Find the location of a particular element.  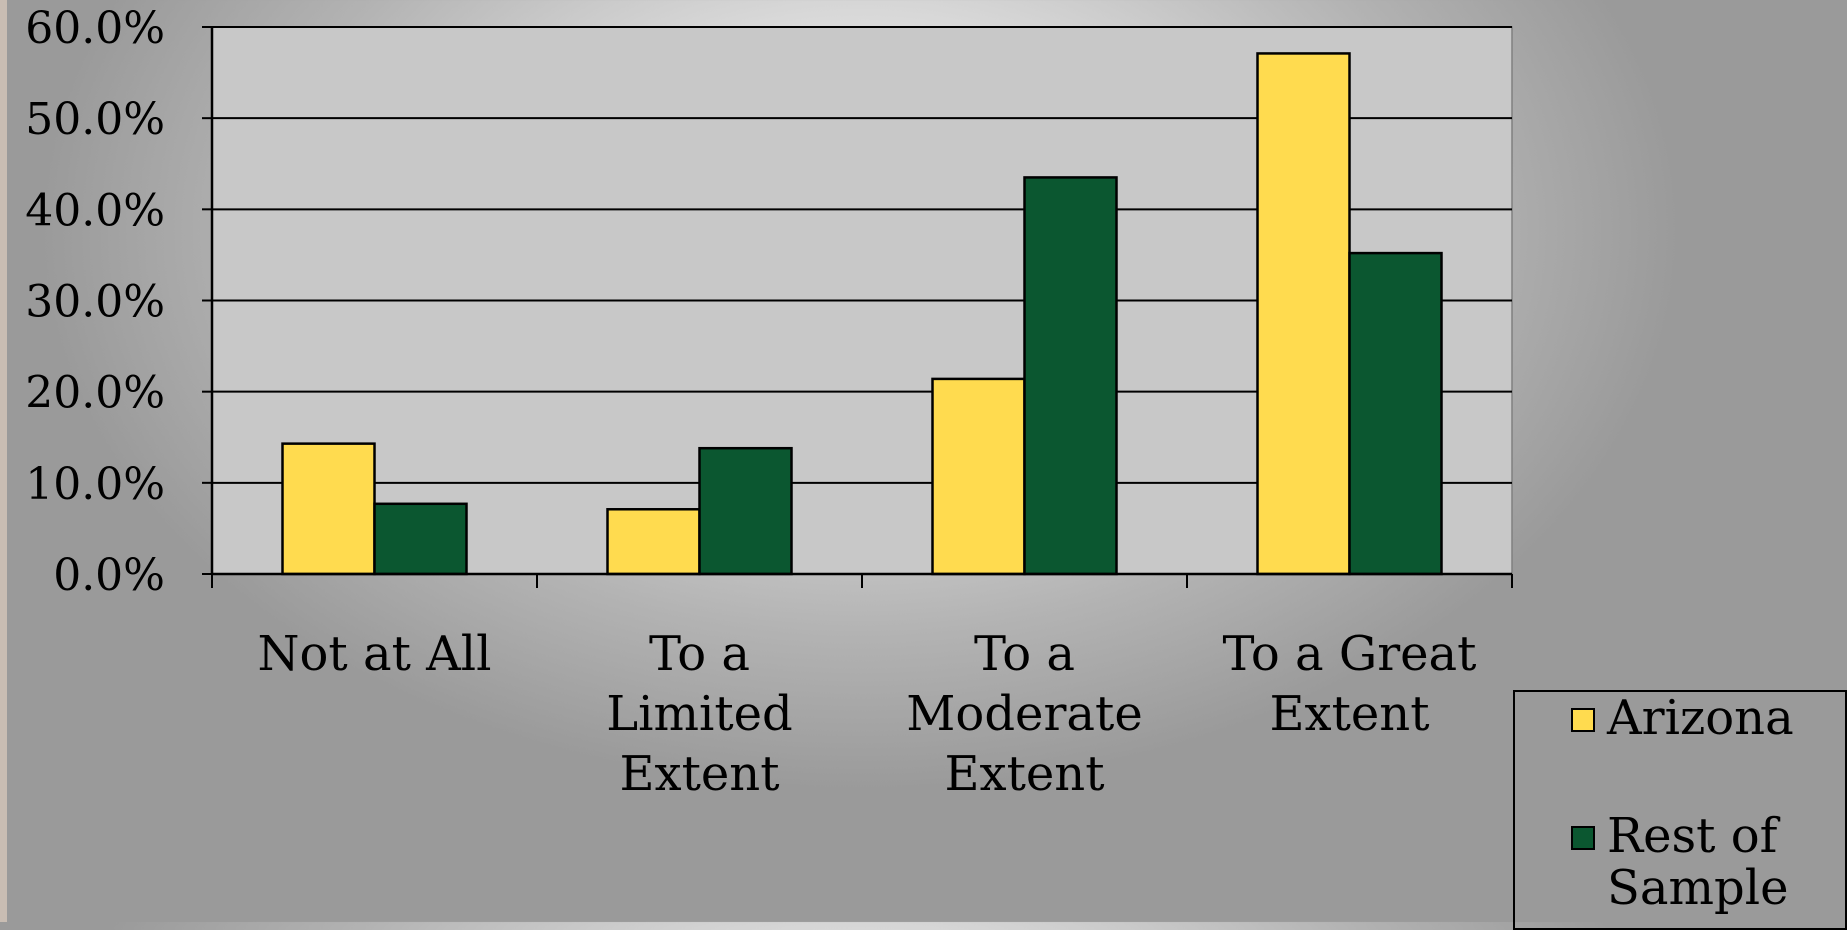

x-category-label: To a Limited Extent is located at coordinates (699, 714).